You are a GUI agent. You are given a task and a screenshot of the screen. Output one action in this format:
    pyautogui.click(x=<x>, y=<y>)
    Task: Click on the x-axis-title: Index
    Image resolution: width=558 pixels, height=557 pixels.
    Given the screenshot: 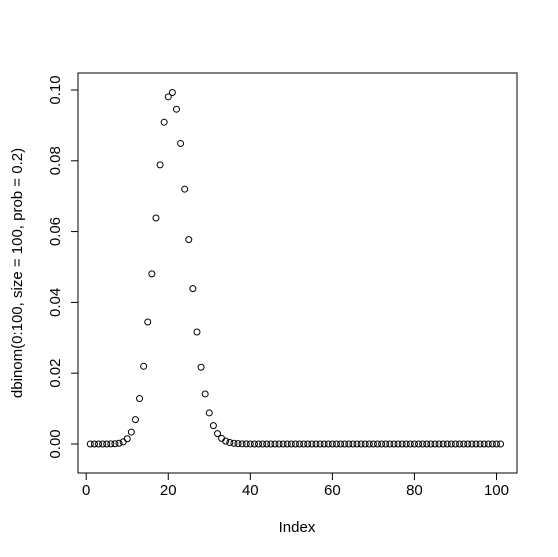 What is the action you would take?
    pyautogui.click(x=297, y=527)
    